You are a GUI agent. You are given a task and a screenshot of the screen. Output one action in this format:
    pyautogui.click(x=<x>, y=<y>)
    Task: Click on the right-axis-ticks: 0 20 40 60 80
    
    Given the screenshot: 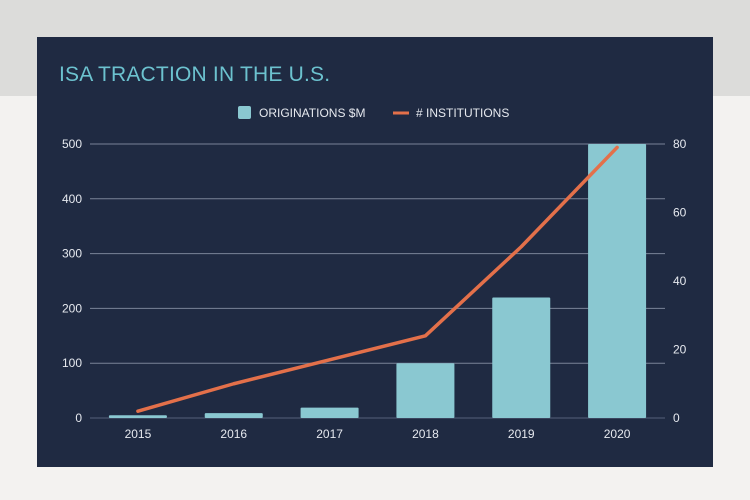 What is the action you would take?
    pyautogui.click(x=680, y=281)
    